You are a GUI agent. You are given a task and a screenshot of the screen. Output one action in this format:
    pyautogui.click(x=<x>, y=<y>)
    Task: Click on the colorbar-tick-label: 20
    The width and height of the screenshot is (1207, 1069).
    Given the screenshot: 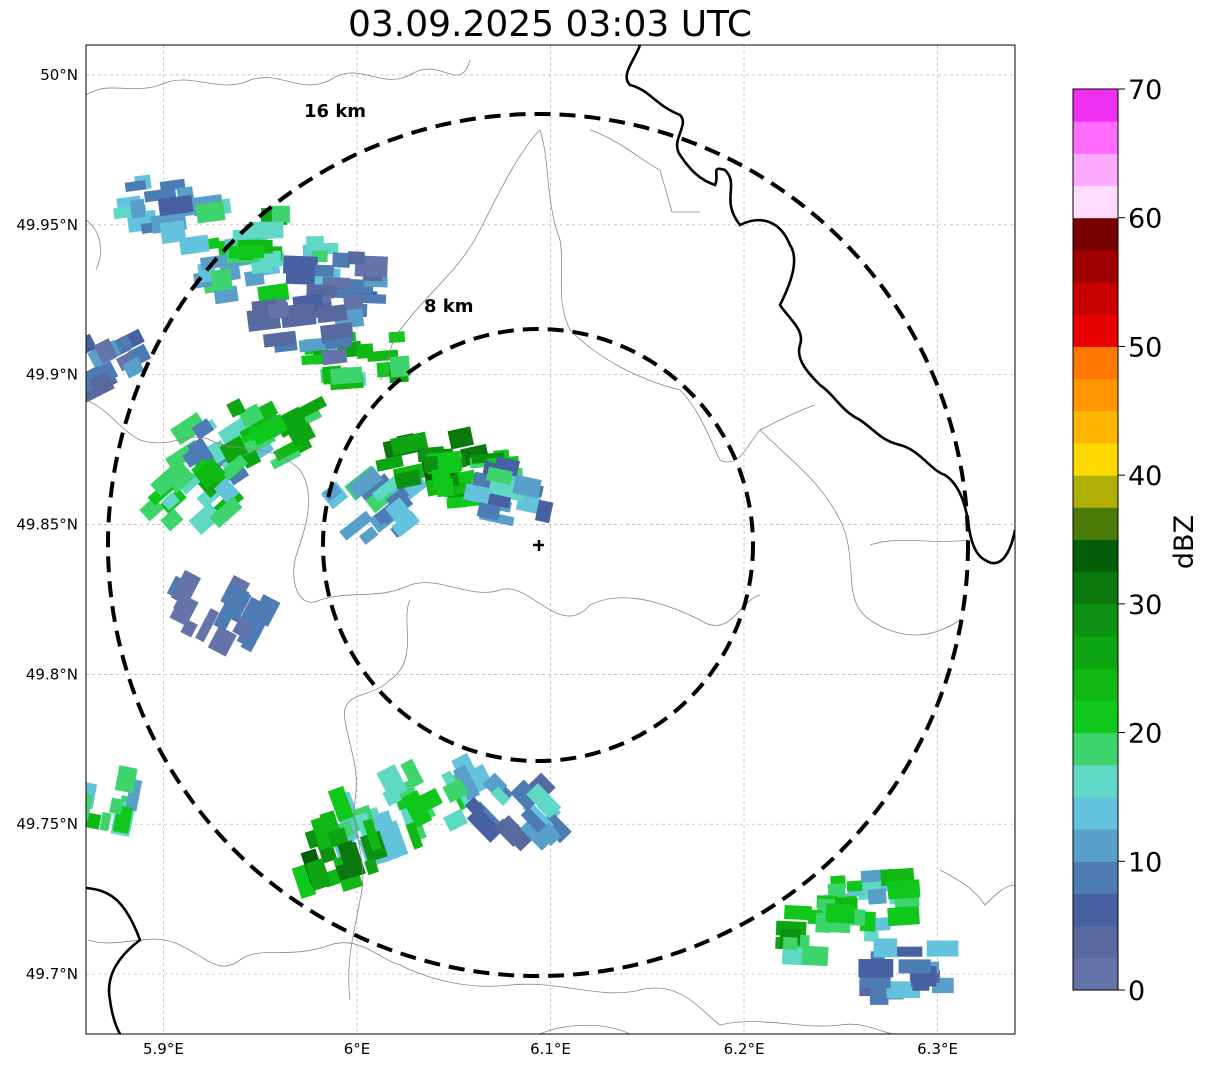 What is the action you would take?
    pyautogui.click(x=1145, y=734)
    